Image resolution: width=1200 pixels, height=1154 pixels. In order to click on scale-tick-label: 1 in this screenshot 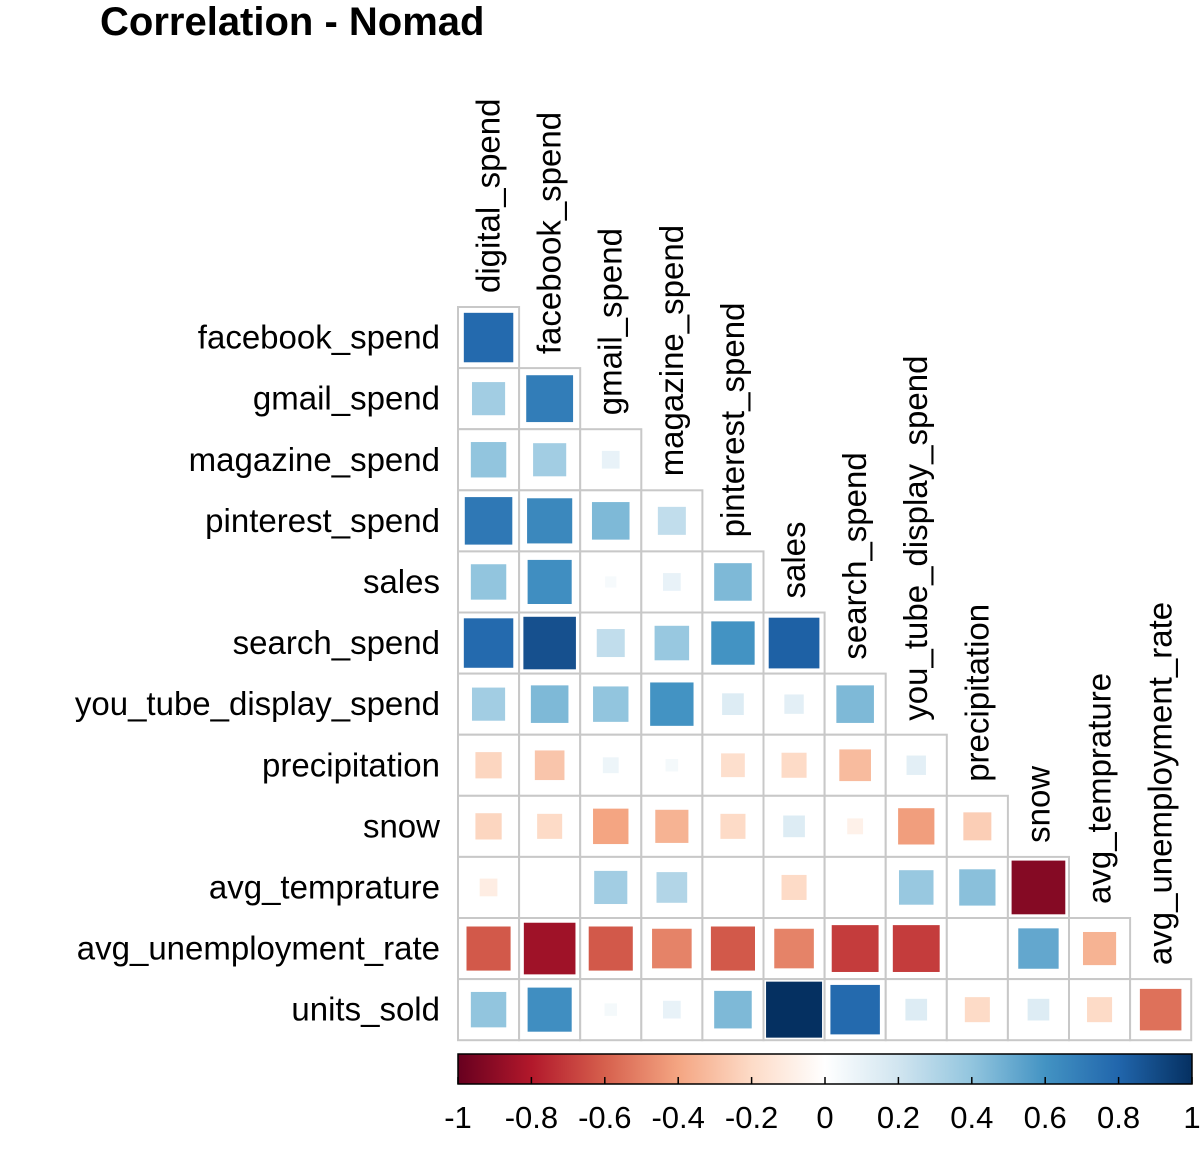, I will do `click(1191, 1117)`.